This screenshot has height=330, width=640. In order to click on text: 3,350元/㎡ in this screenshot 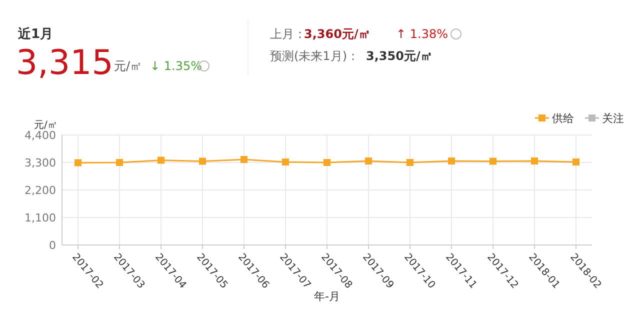, I will do `click(399, 56)`.